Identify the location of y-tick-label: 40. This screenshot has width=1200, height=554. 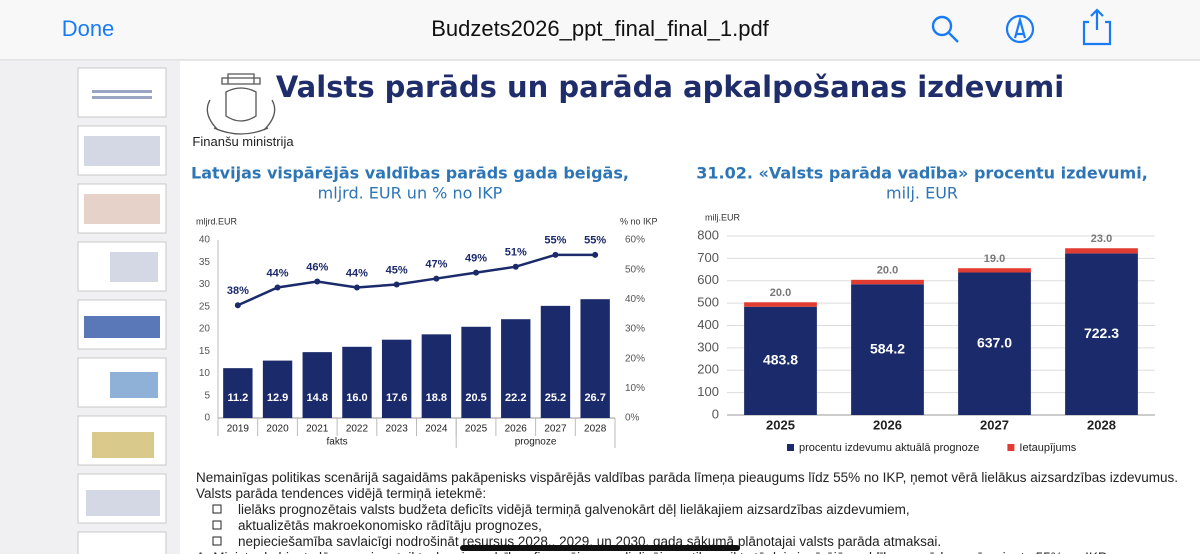
(205, 240).